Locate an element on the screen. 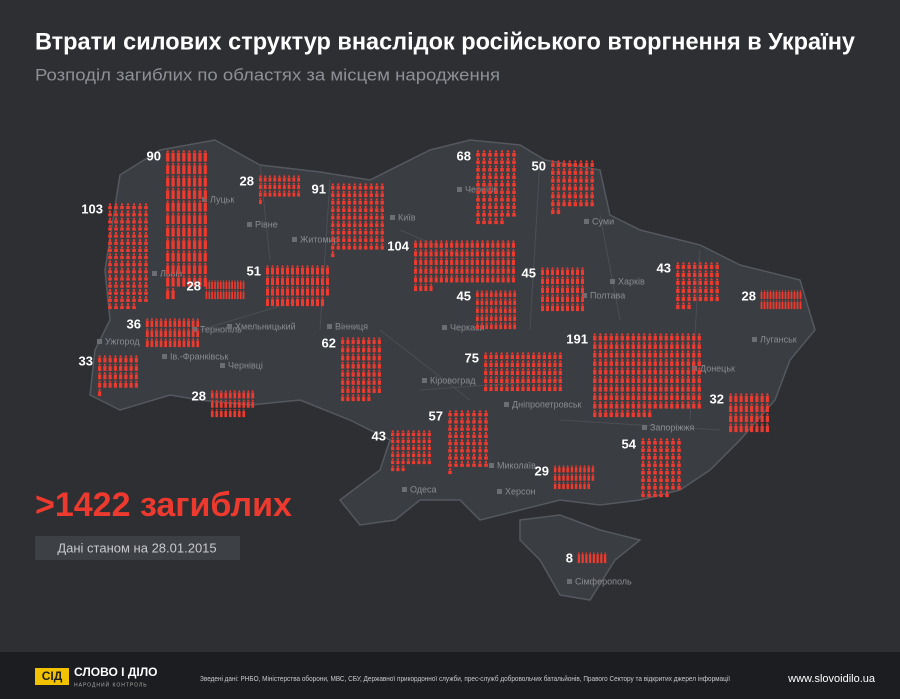 The width and height of the screenshot is (900, 699). url: www.slovoidilo.ua is located at coordinates (831, 679).